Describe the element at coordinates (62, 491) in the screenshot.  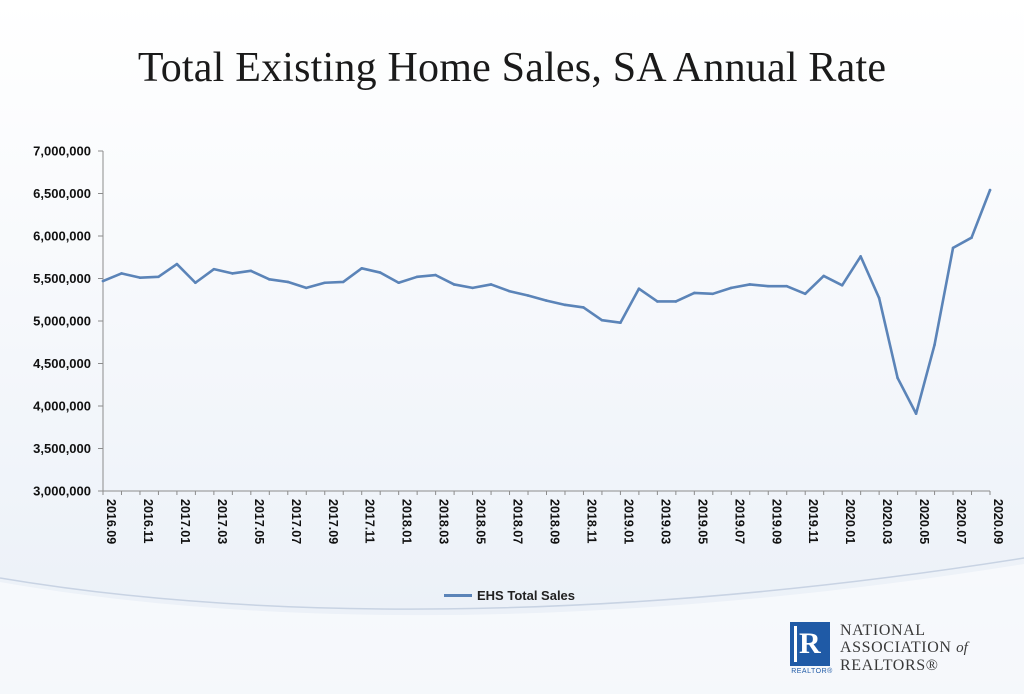
I see `y-tick-label: 3,000,000` at that location.